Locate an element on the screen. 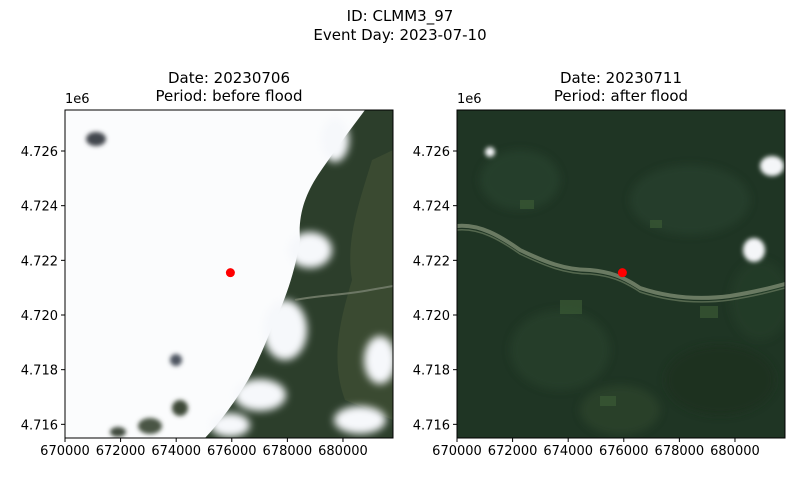  panel-2-x-tick-label: 680000 is located at coordinates (735, 451).